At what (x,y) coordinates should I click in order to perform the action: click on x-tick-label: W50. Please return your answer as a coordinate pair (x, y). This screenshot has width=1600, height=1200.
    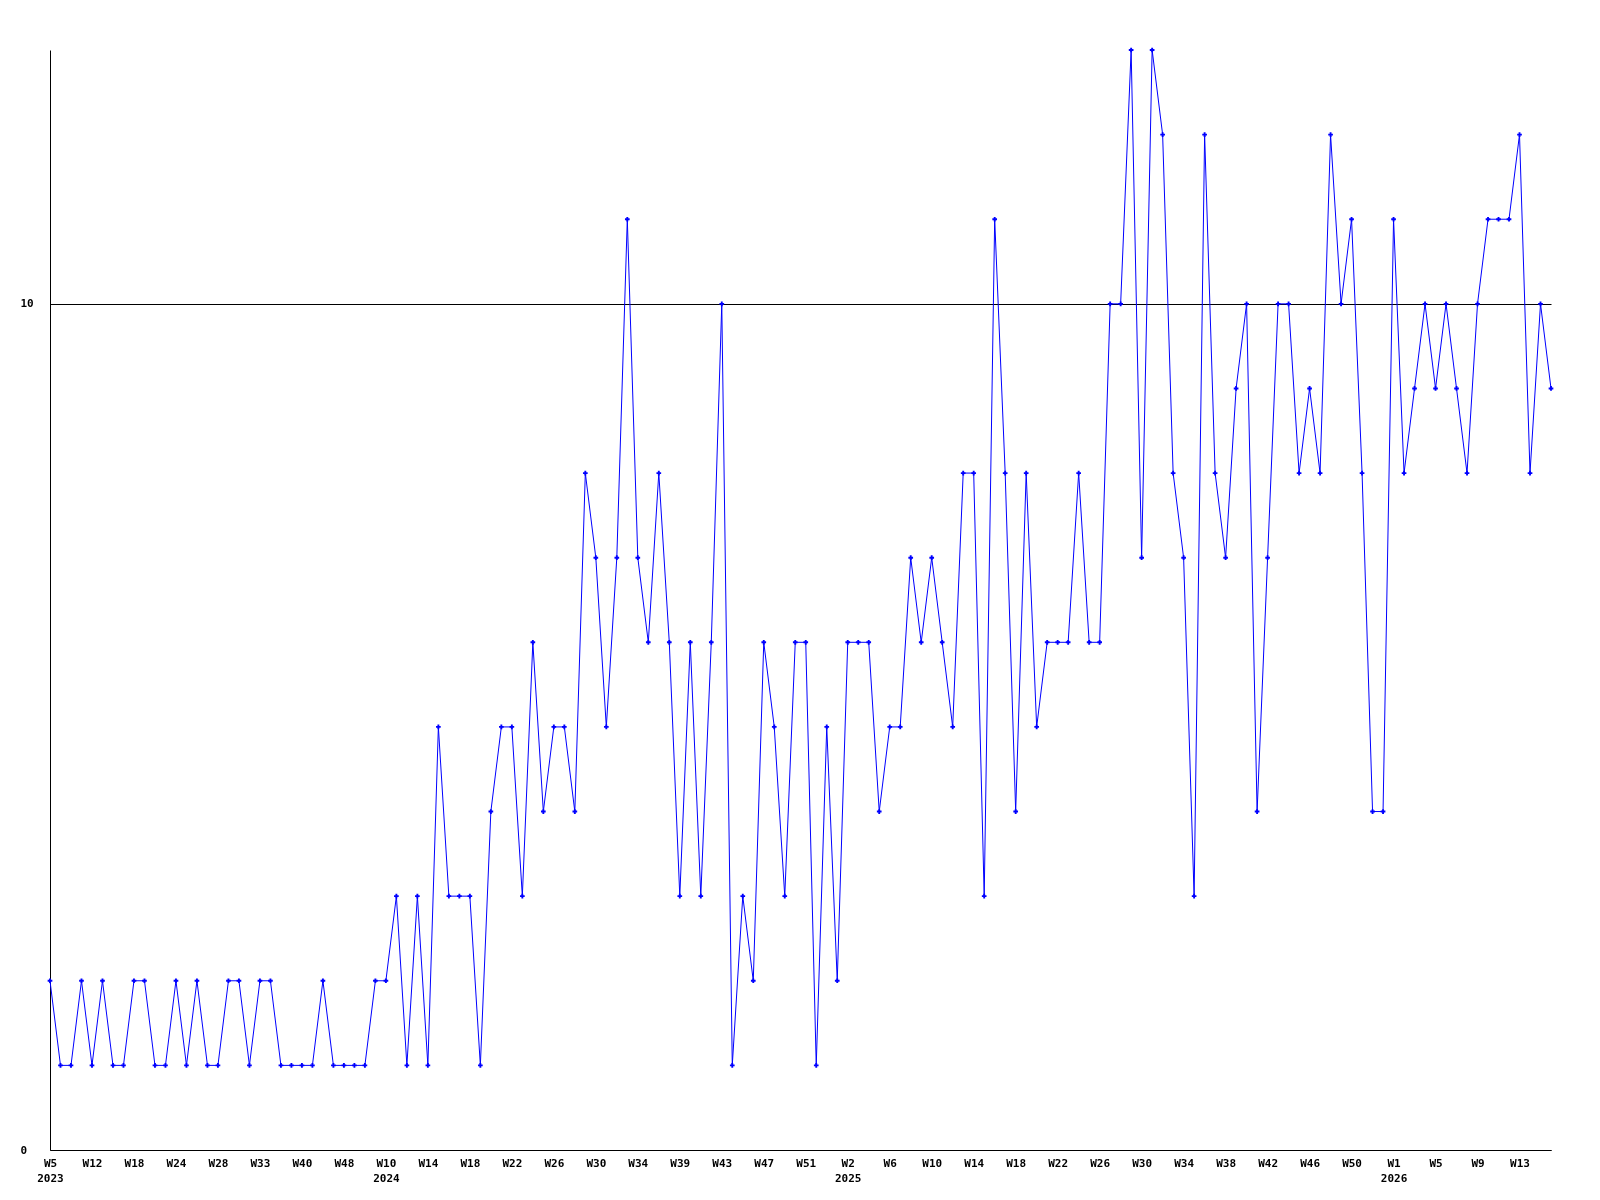
    Looking at the image, I should click on (1352, 1163).